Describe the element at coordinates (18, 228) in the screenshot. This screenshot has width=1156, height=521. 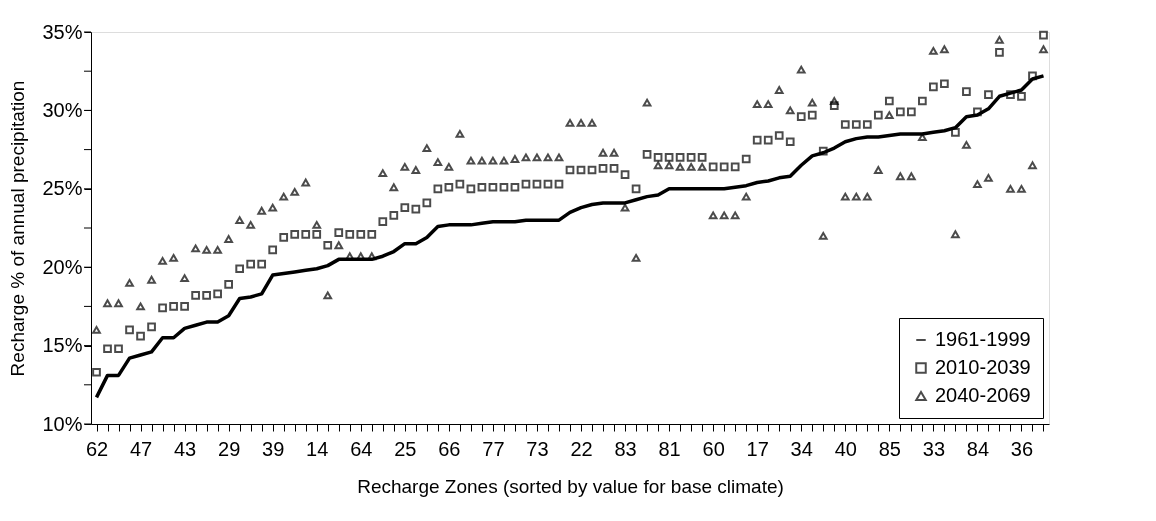
I see `y-axis-title: Recharge % of annual precipitation` at that location.